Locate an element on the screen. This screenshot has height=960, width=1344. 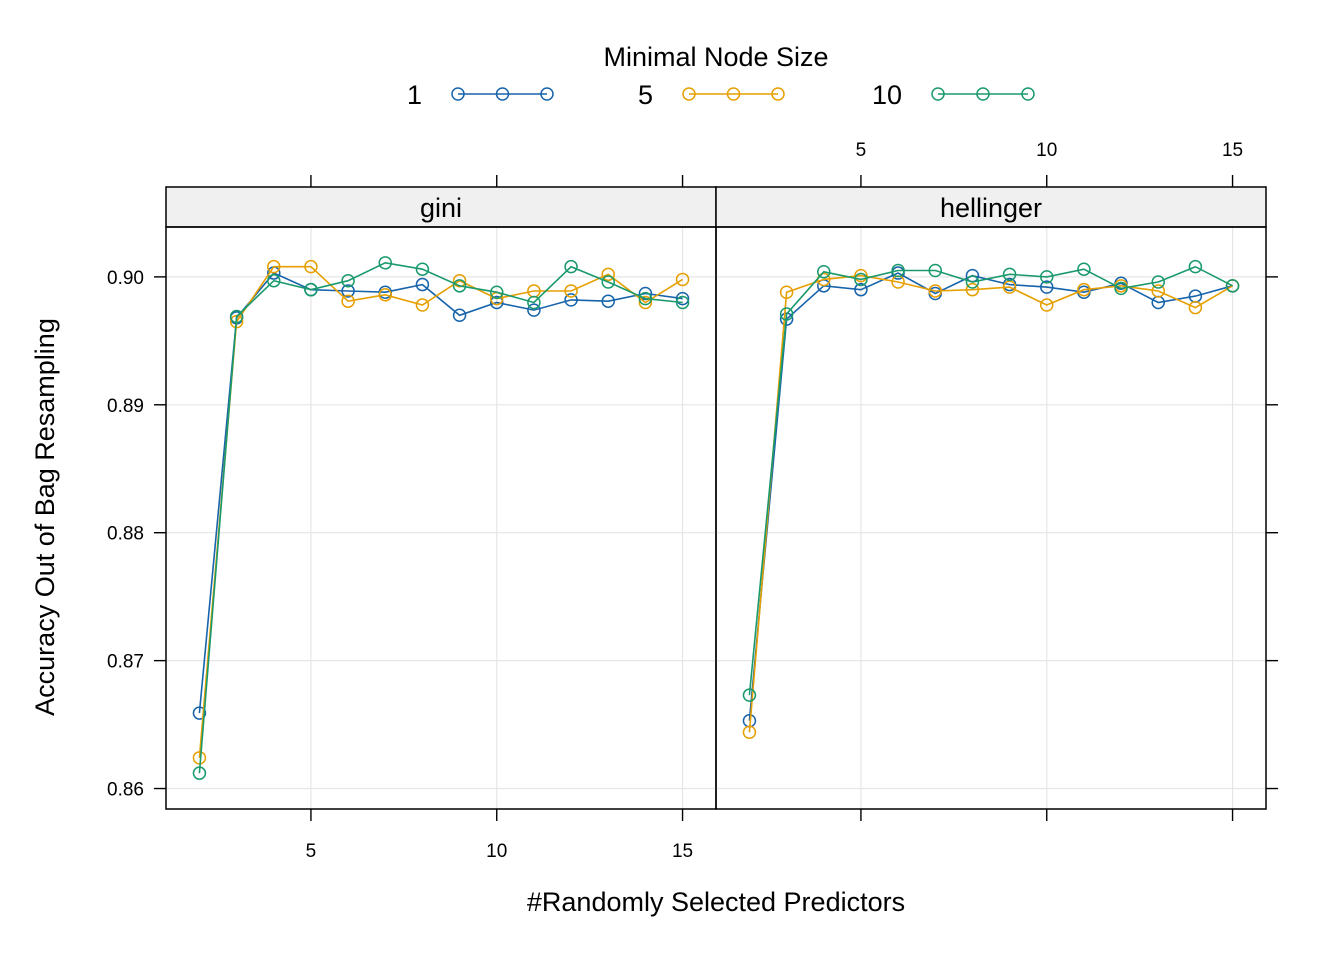
legend-label: 10 is located at coordinates (887, 95).